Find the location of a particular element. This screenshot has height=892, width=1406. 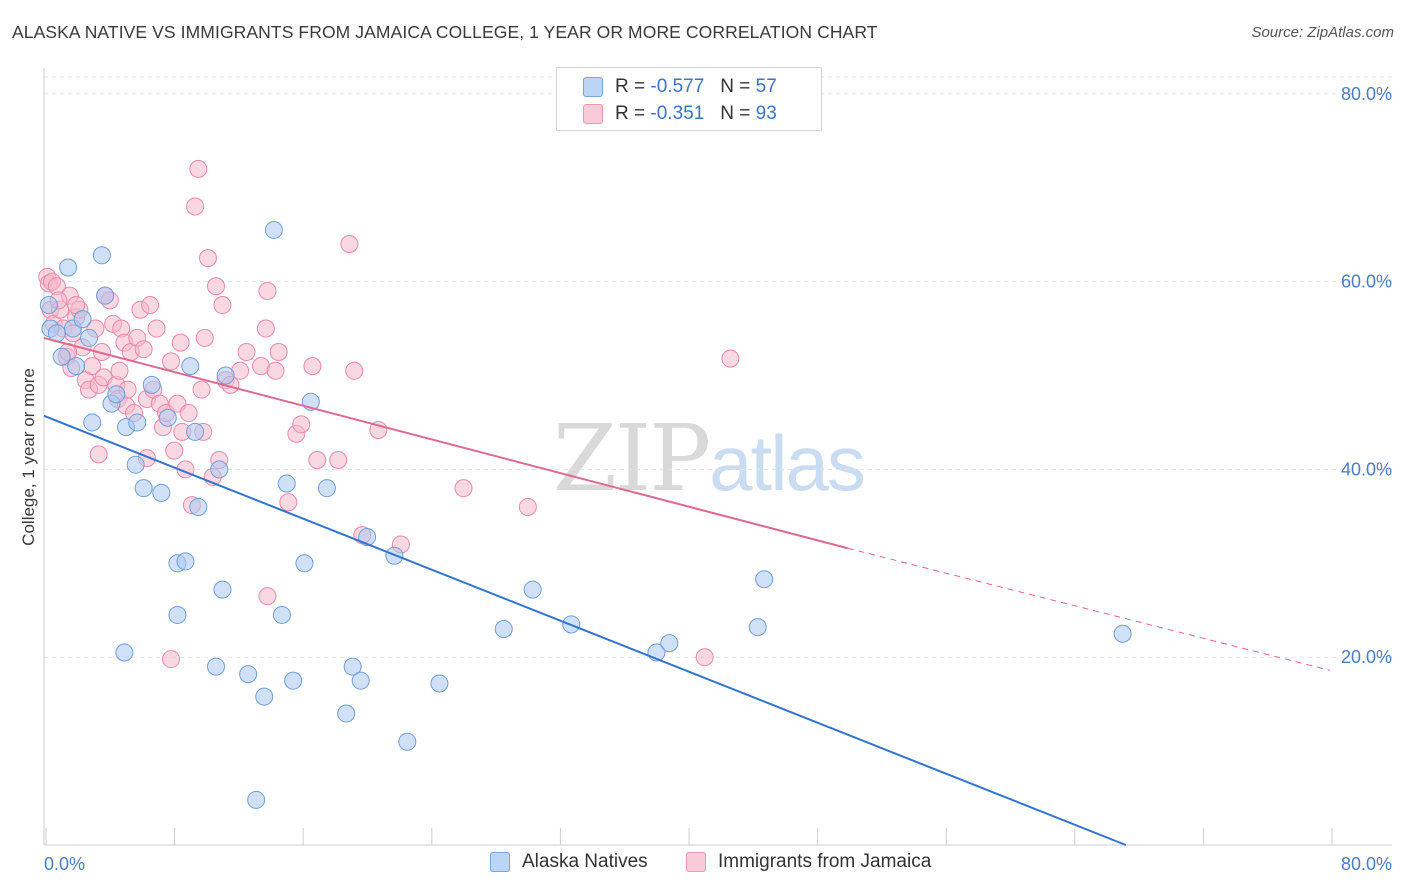

series-legend: Alaska Natives Immigrants from Jamaica is located at coordinates (703, 865).